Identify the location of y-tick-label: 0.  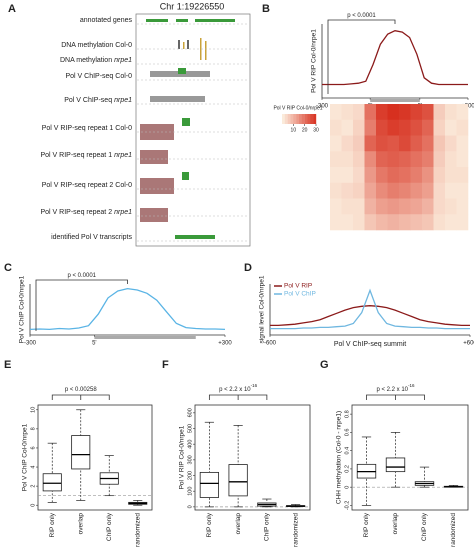
(347, 487).